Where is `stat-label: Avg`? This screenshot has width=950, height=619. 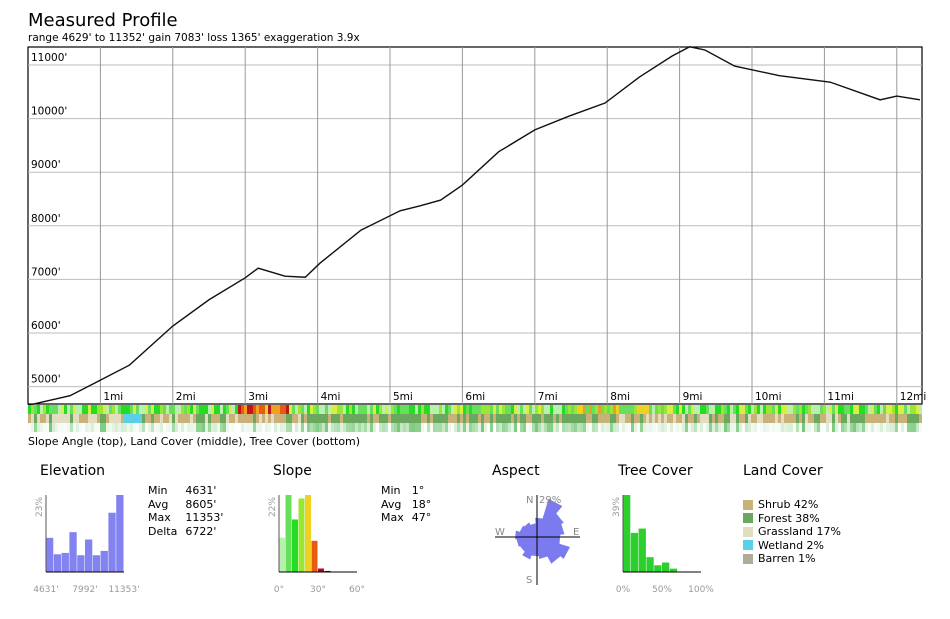
stat-label: Avg is located at coordinates (158, 504).